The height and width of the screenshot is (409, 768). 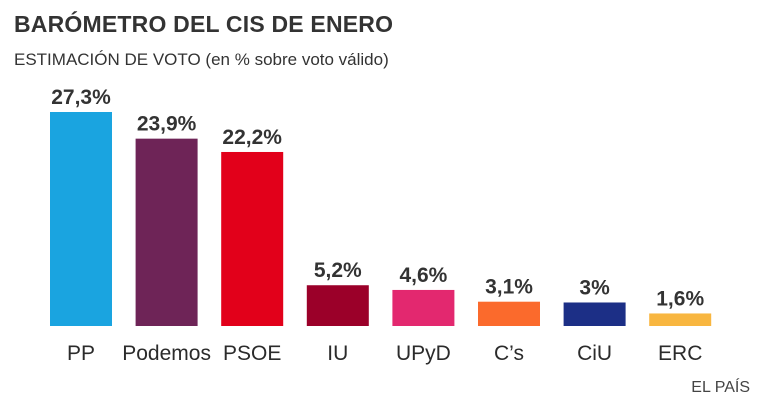 I want to click on category-label-psoe: PSOE, so click(x=252, y=353).